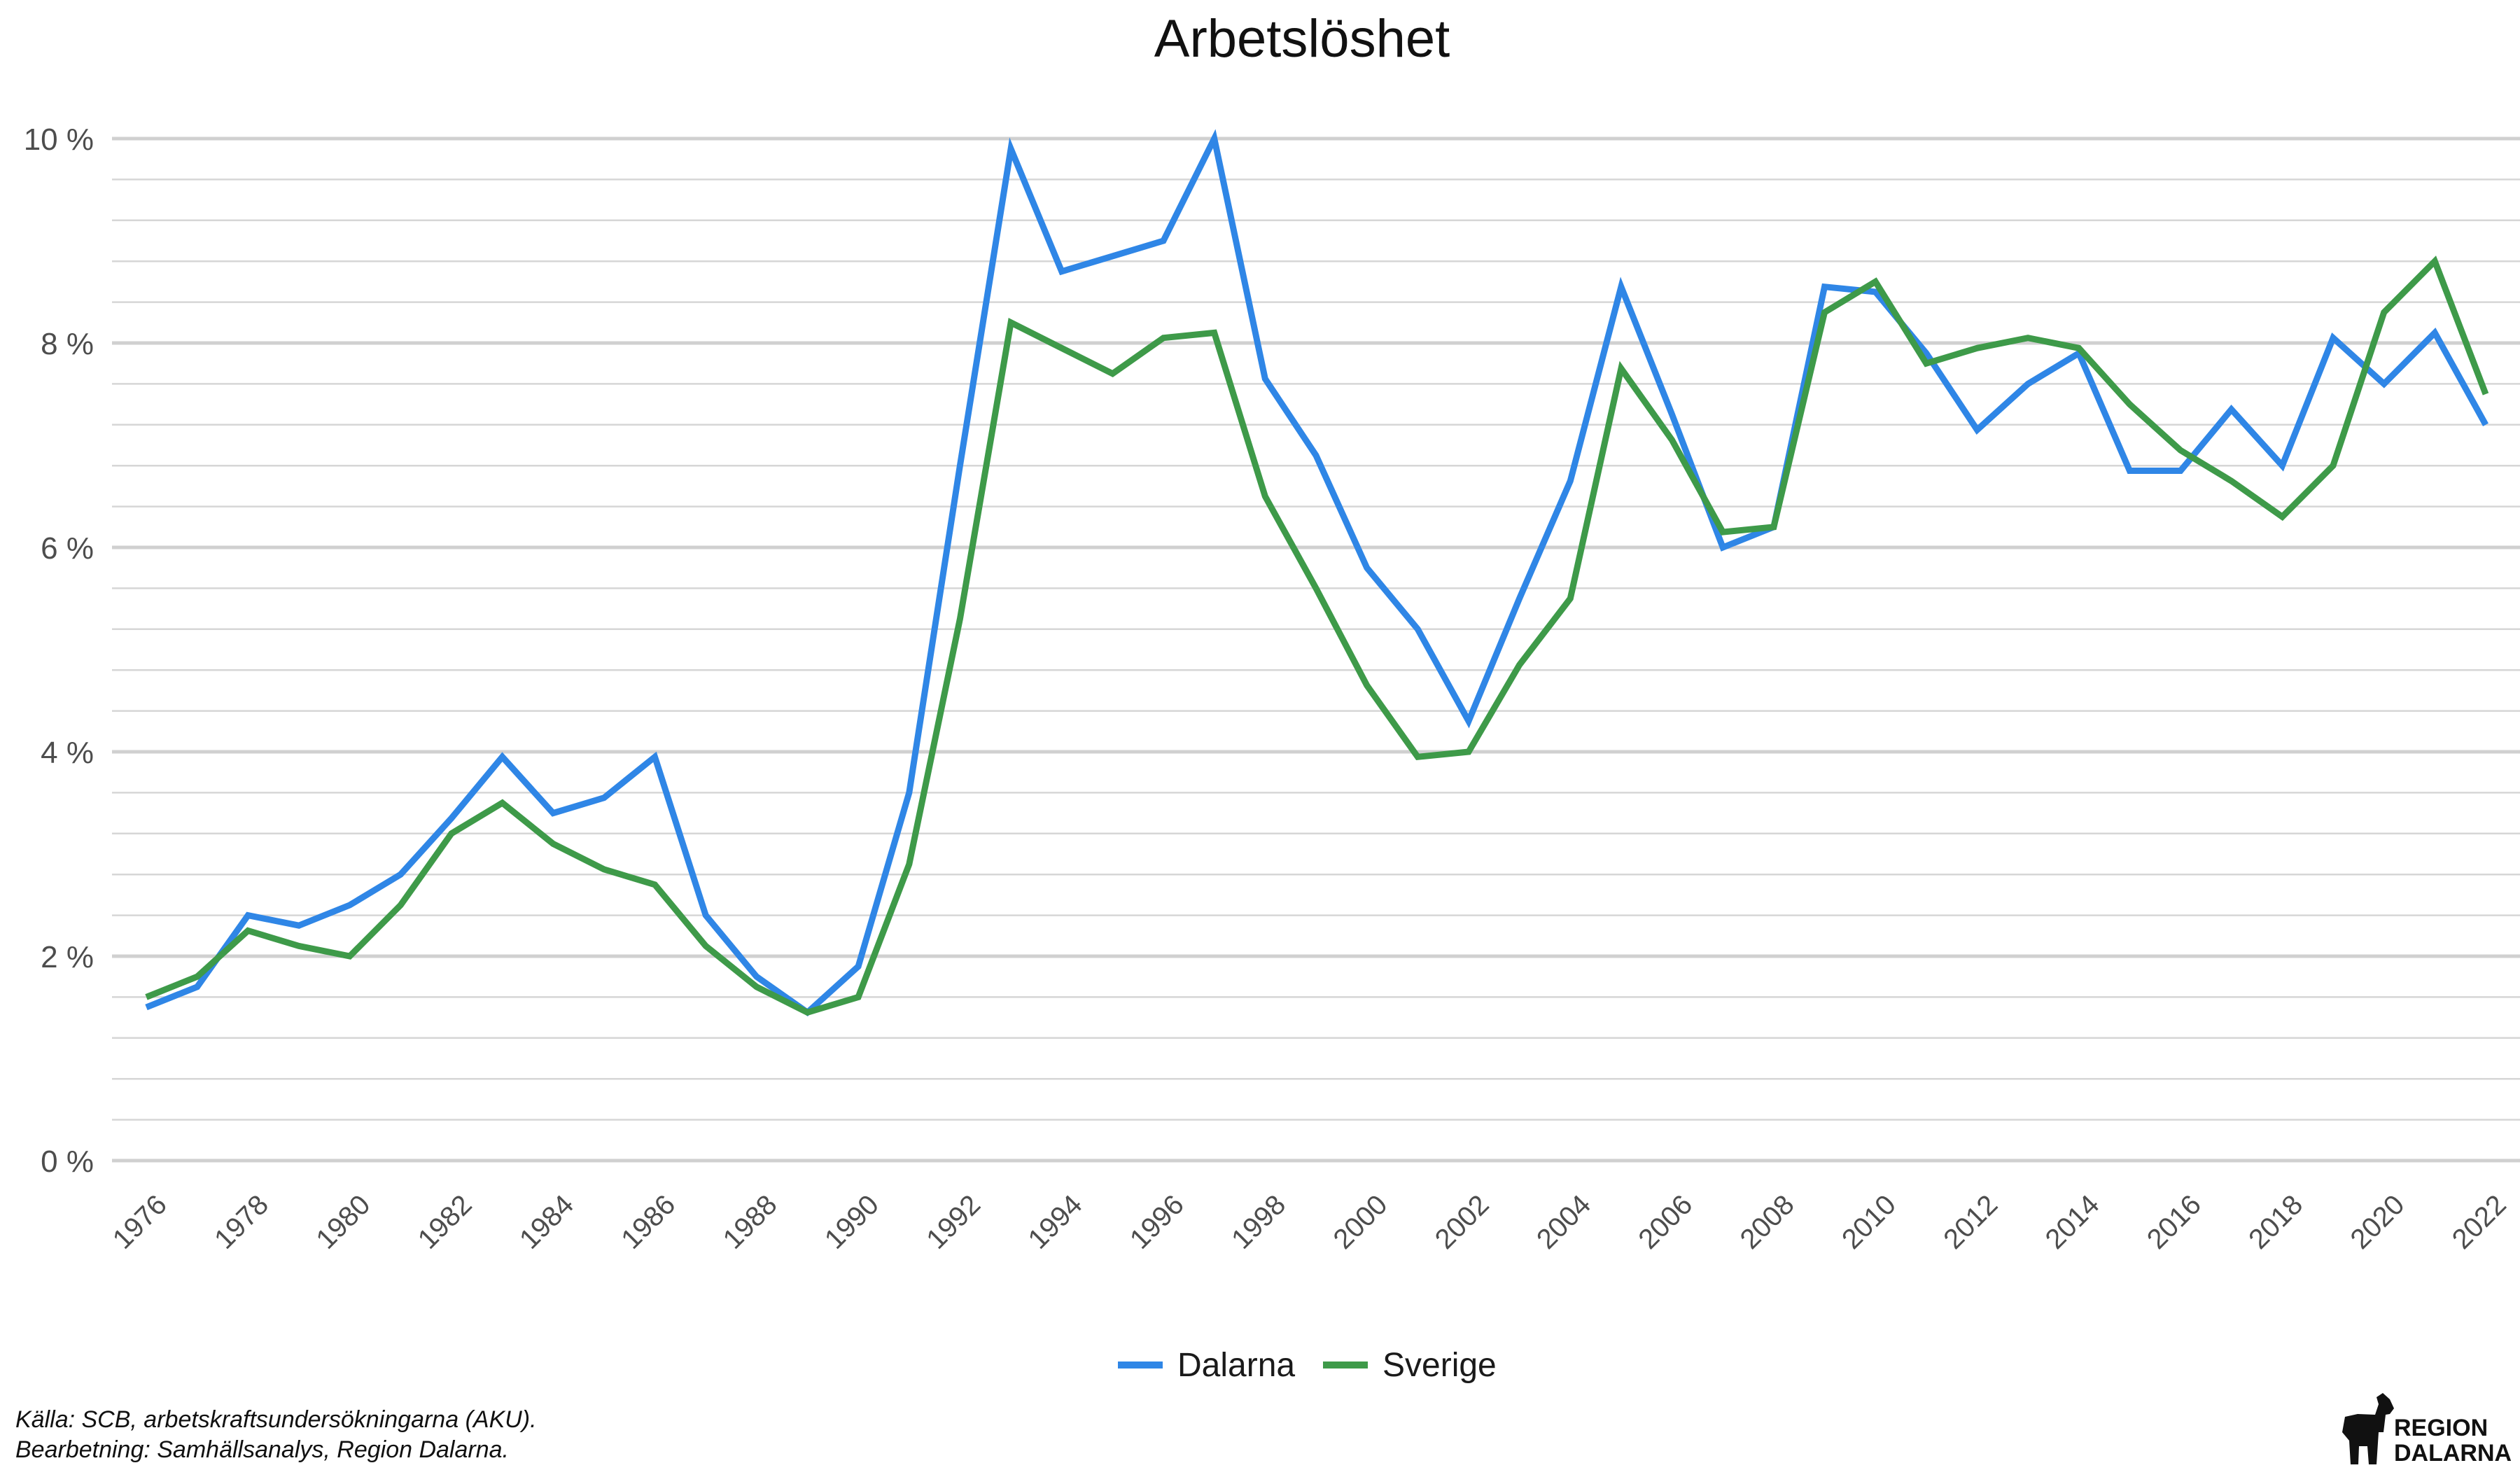 The width and height of the screenshot is (2520, 1470). What do you see at coordinates (343, 1222) in the screenshot?
I see `x-tick-label: 1980` at bounding box center [343, 1222].